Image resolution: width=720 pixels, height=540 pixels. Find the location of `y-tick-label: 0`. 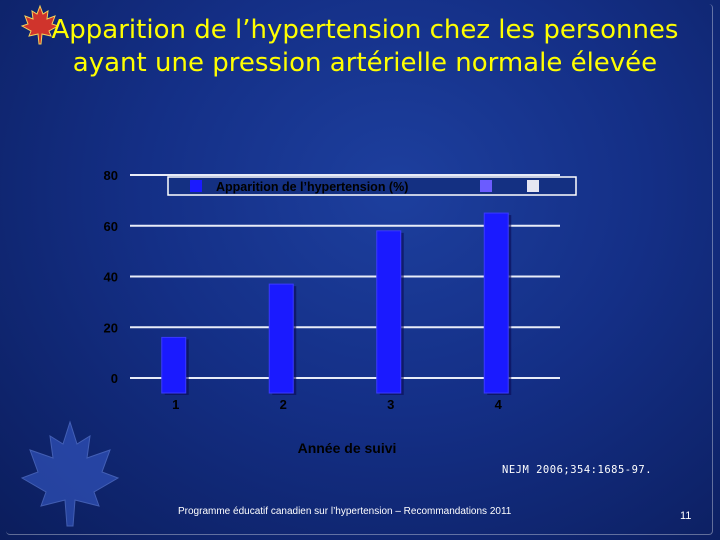

y-tick-label: 0 is located at coordinates (114, 378).